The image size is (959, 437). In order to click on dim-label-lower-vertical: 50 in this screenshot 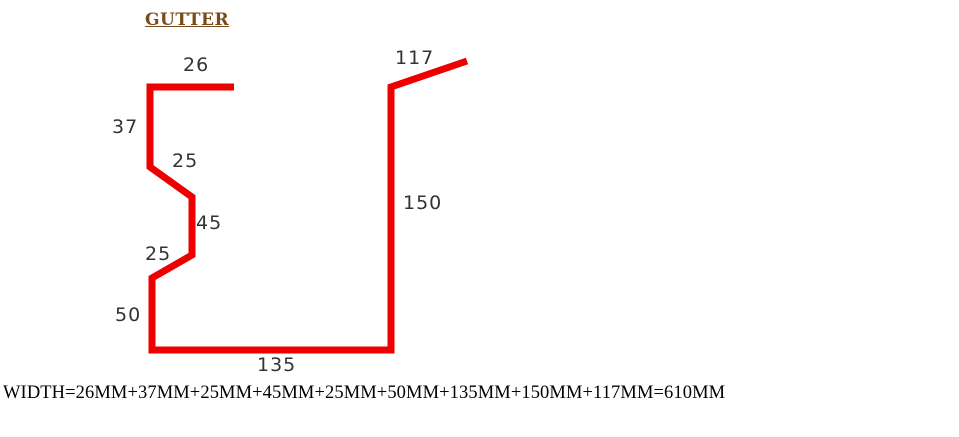, I will do `click(128, 315)`.